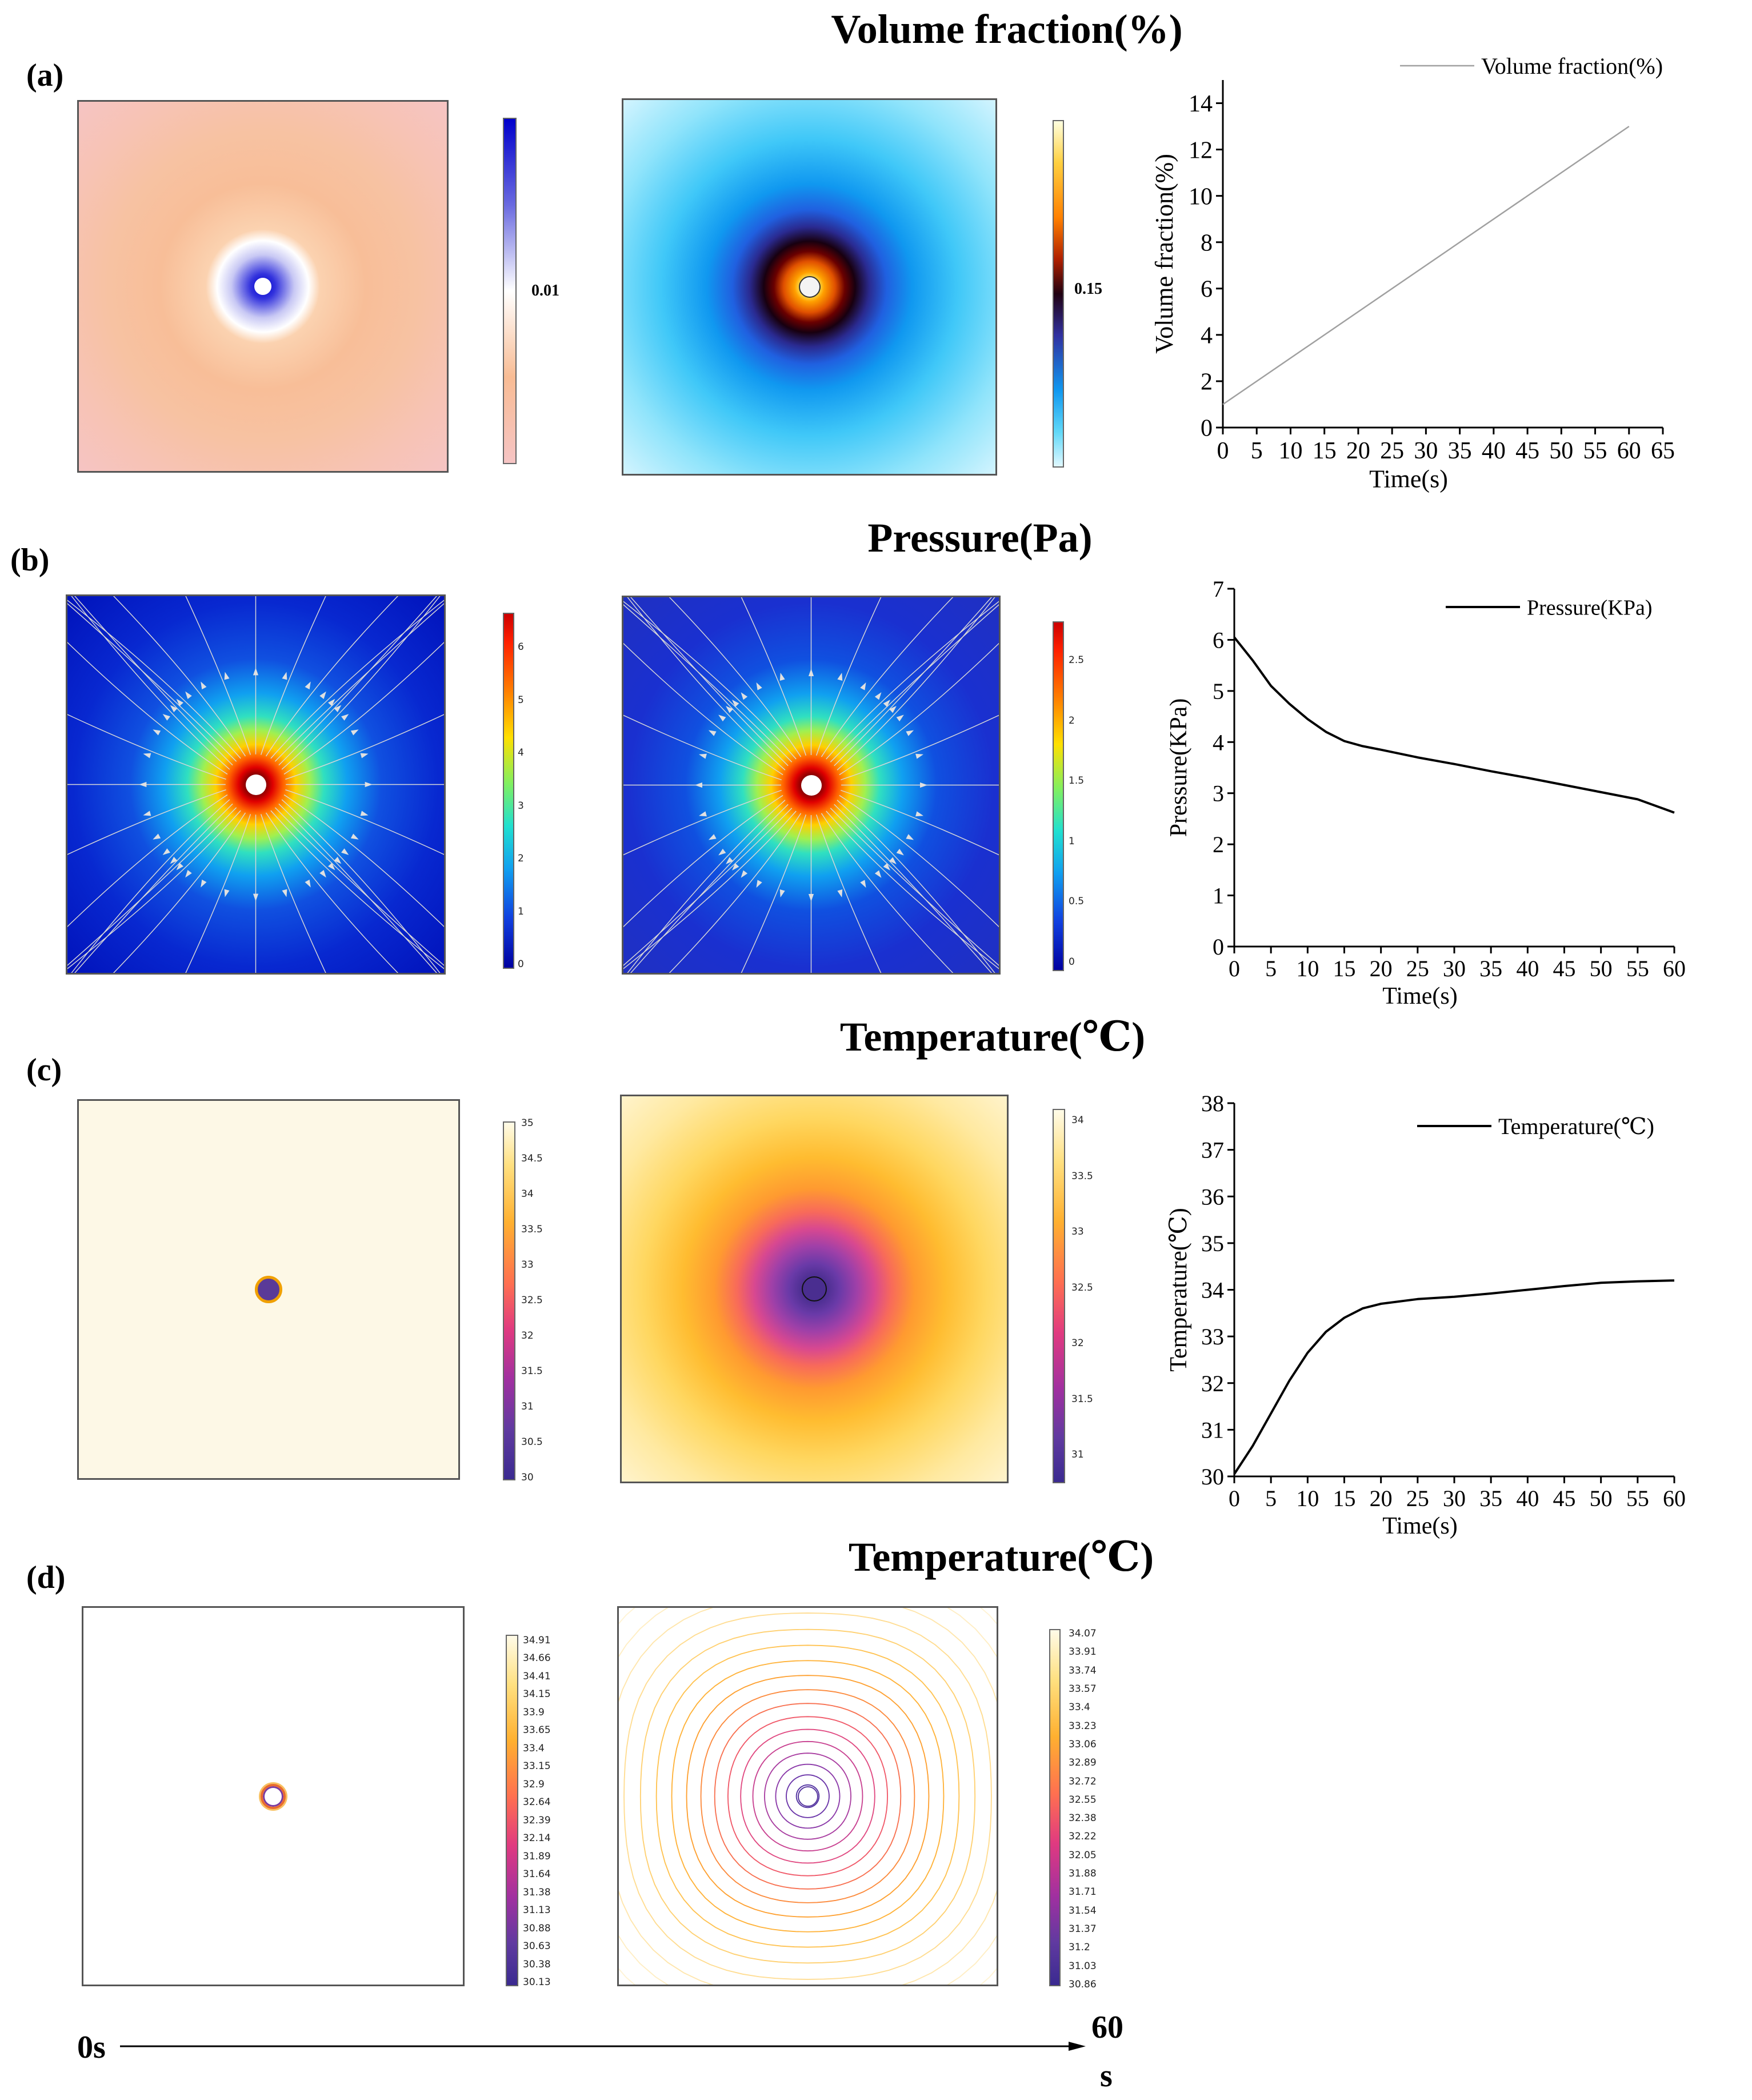 The width and height of the screenshot is (1752, 2100). What do you see at coordinates (1179, 1290) in the screenshot?
I see `y-axis-label: Temperature(℃)` at bounding box center [1179, 1290].